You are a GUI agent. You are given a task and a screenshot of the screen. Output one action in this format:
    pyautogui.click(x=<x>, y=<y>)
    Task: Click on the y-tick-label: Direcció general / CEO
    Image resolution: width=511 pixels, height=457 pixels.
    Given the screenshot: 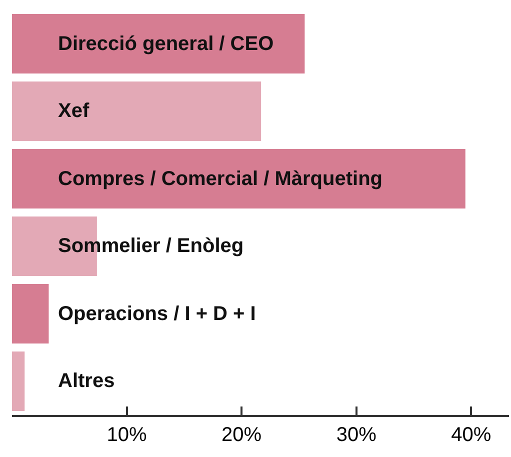 What is the action you would take?
    pyautogui.click(x=166, y=44)
    